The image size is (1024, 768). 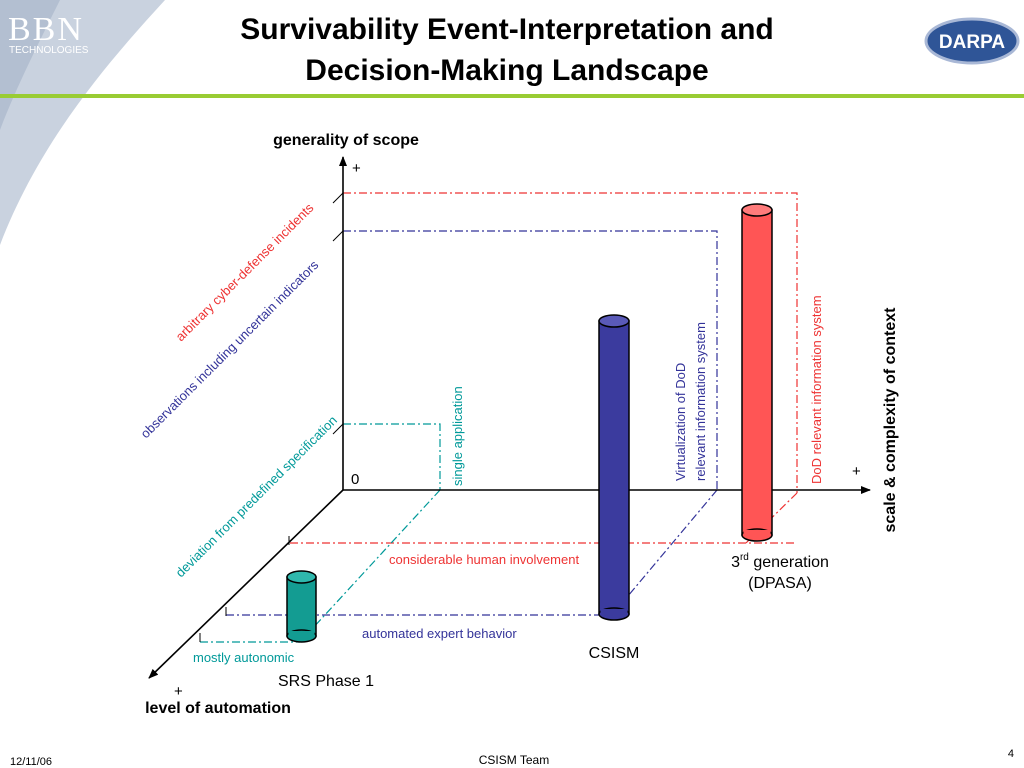 What do you see at coordinates (439, 633) in the screenshot?
I see `automation-label-expert: automated expert behavior` at bounding box center [439, 633].